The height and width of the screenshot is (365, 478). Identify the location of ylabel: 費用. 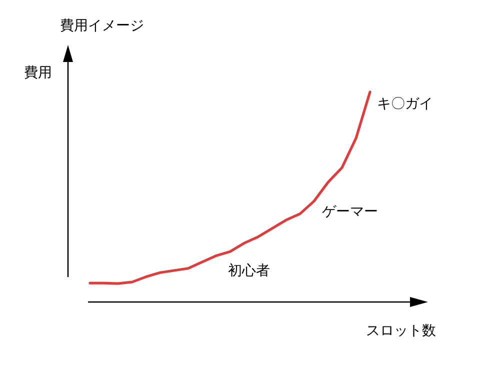
(38, 73).